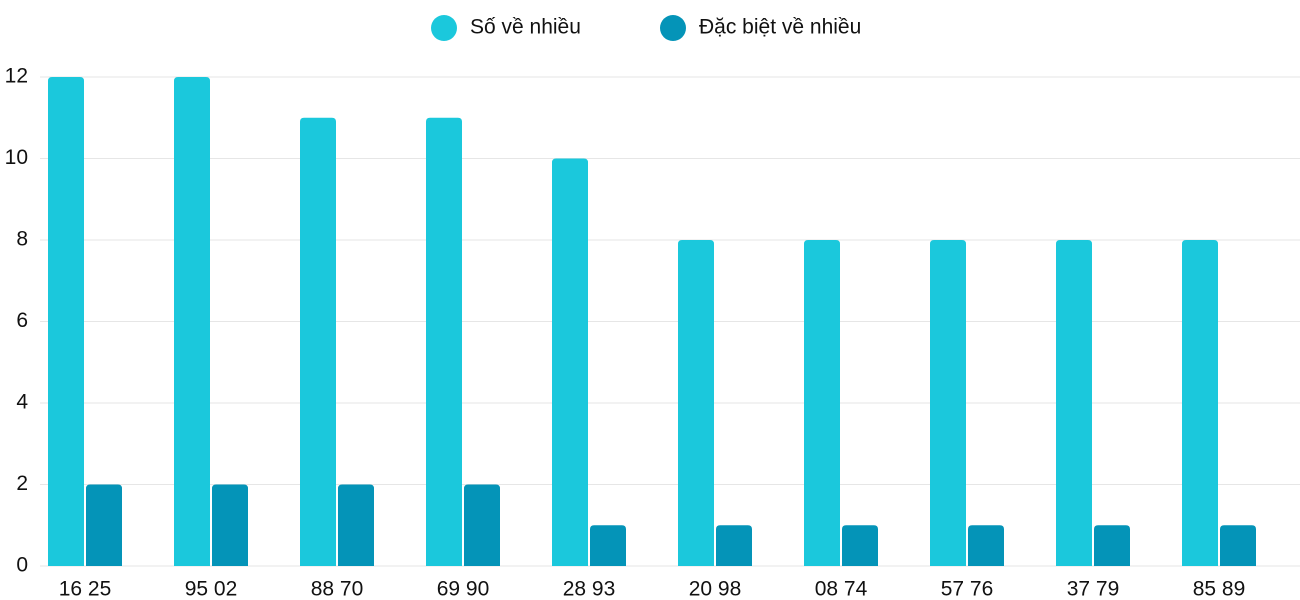 This screenshot has width=1300, height=600. I want to click on x-tick-label: 16 25, so click(85, 589).